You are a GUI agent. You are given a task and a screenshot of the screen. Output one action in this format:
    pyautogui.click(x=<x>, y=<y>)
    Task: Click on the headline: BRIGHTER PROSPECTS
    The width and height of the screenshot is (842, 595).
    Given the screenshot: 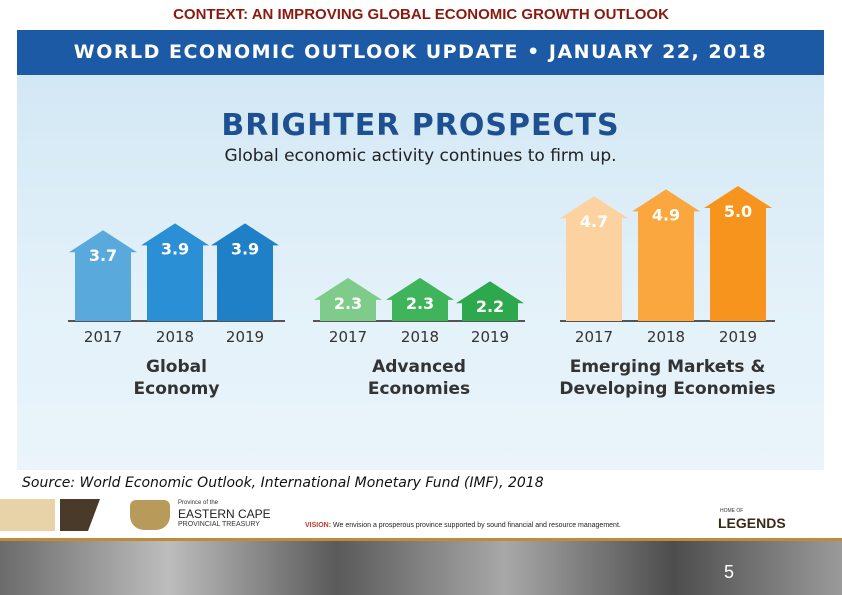 What is the action you would take?
    pyautogui.click(x=420, y=125)
    